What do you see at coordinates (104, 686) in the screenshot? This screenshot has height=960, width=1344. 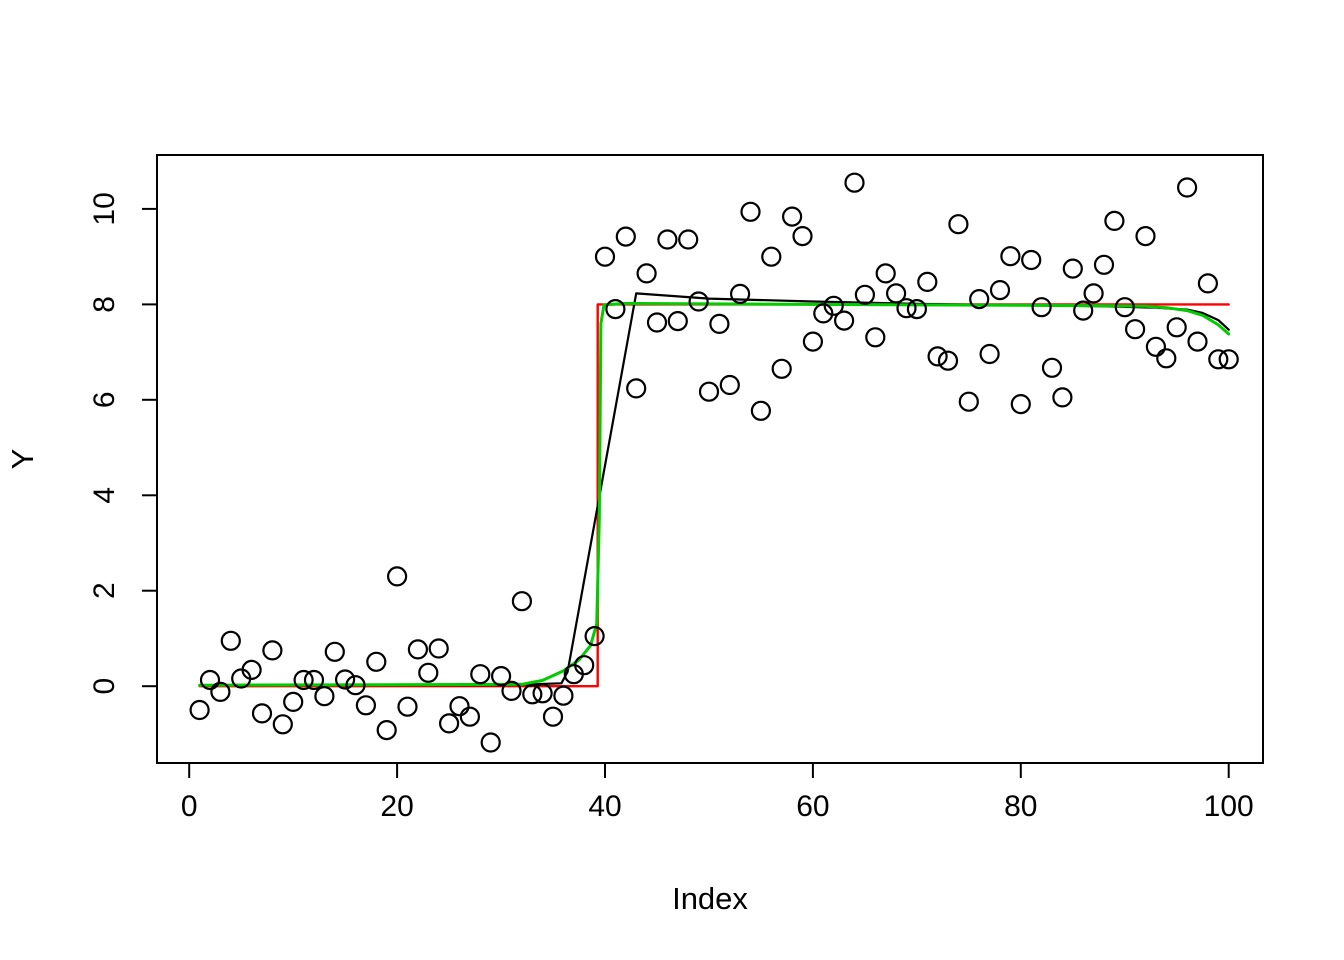 I see `y-tick-label: 0` at bounding box center [104, 686].